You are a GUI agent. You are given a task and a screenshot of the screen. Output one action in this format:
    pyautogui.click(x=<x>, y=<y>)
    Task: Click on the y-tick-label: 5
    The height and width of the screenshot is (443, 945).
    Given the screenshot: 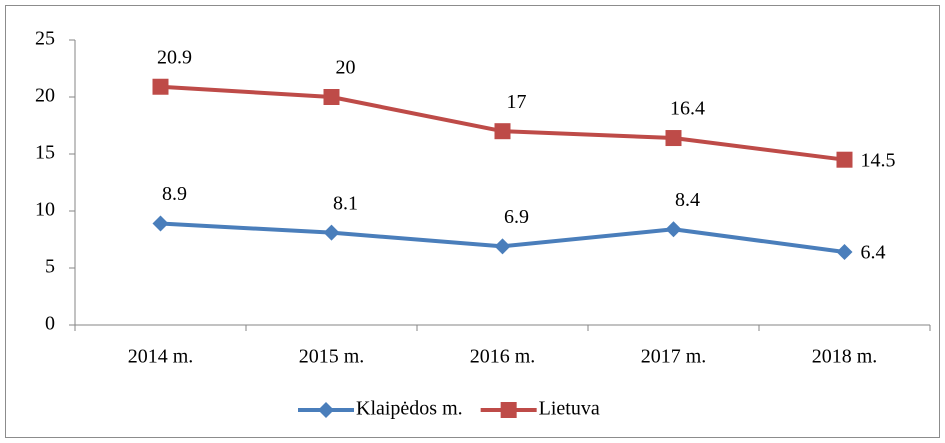 What is the action you would take?
    pyautogui.click(x=50, y=267)
    